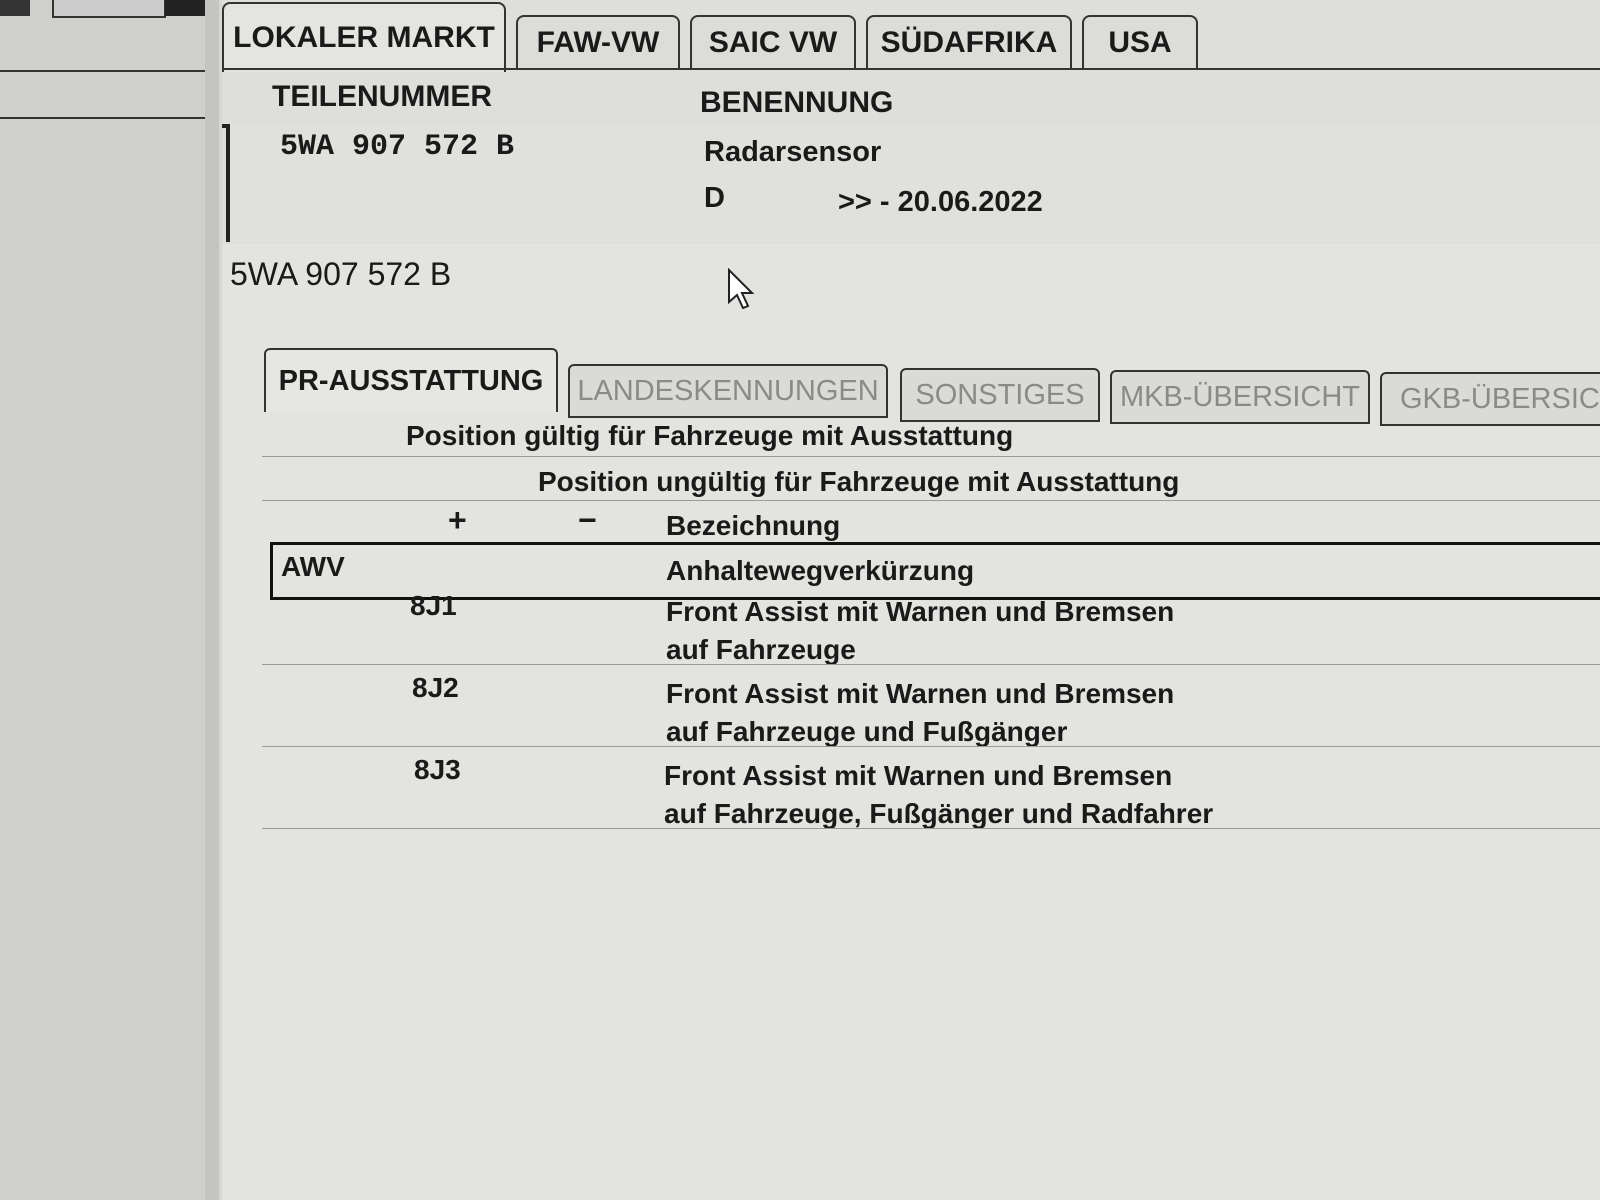  Describe the element at coordinates (102, 36) in the screenshot. I see `left-pane-header` at that location.